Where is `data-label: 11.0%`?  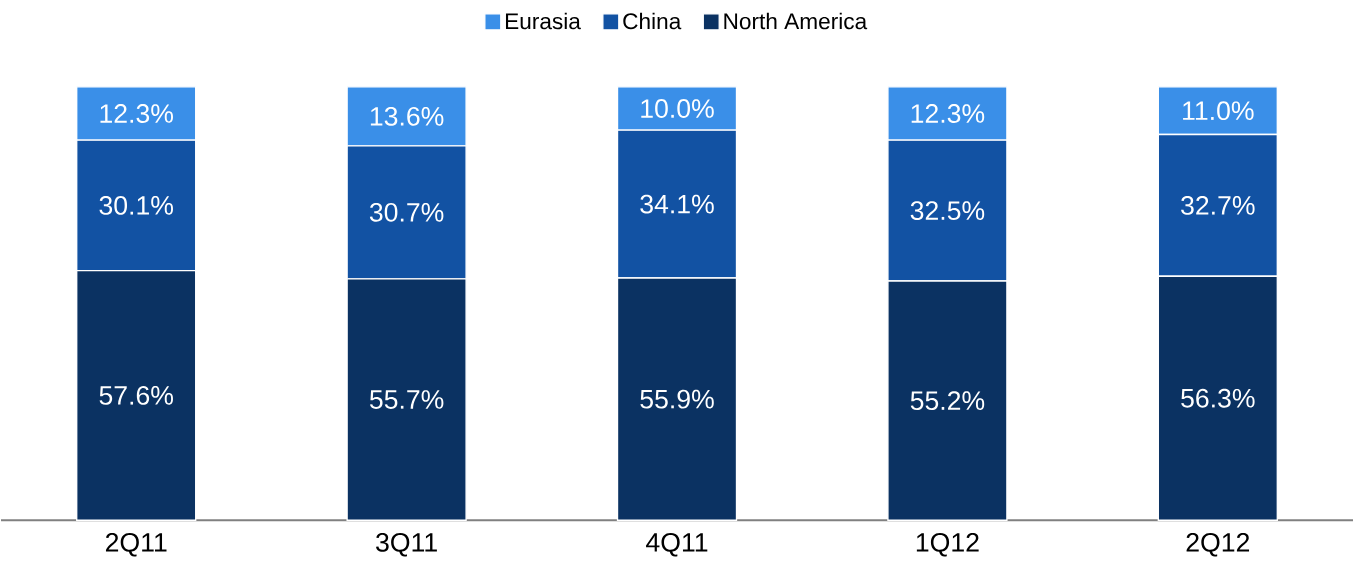
data-label: 11.0% is located at coordinates (1218, 111).